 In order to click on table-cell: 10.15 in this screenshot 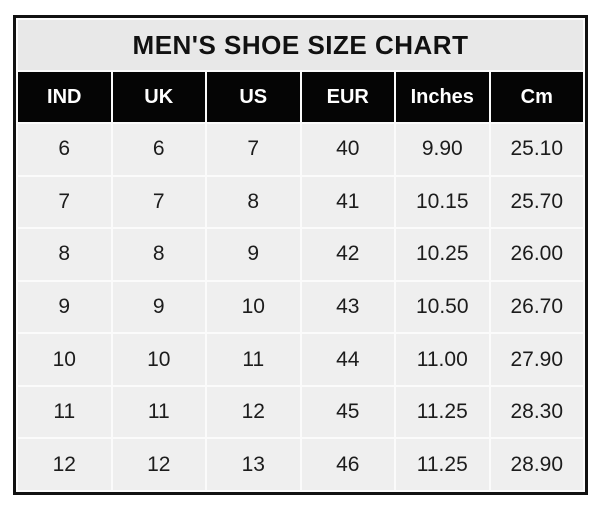, I will do `click(442, 202)`.